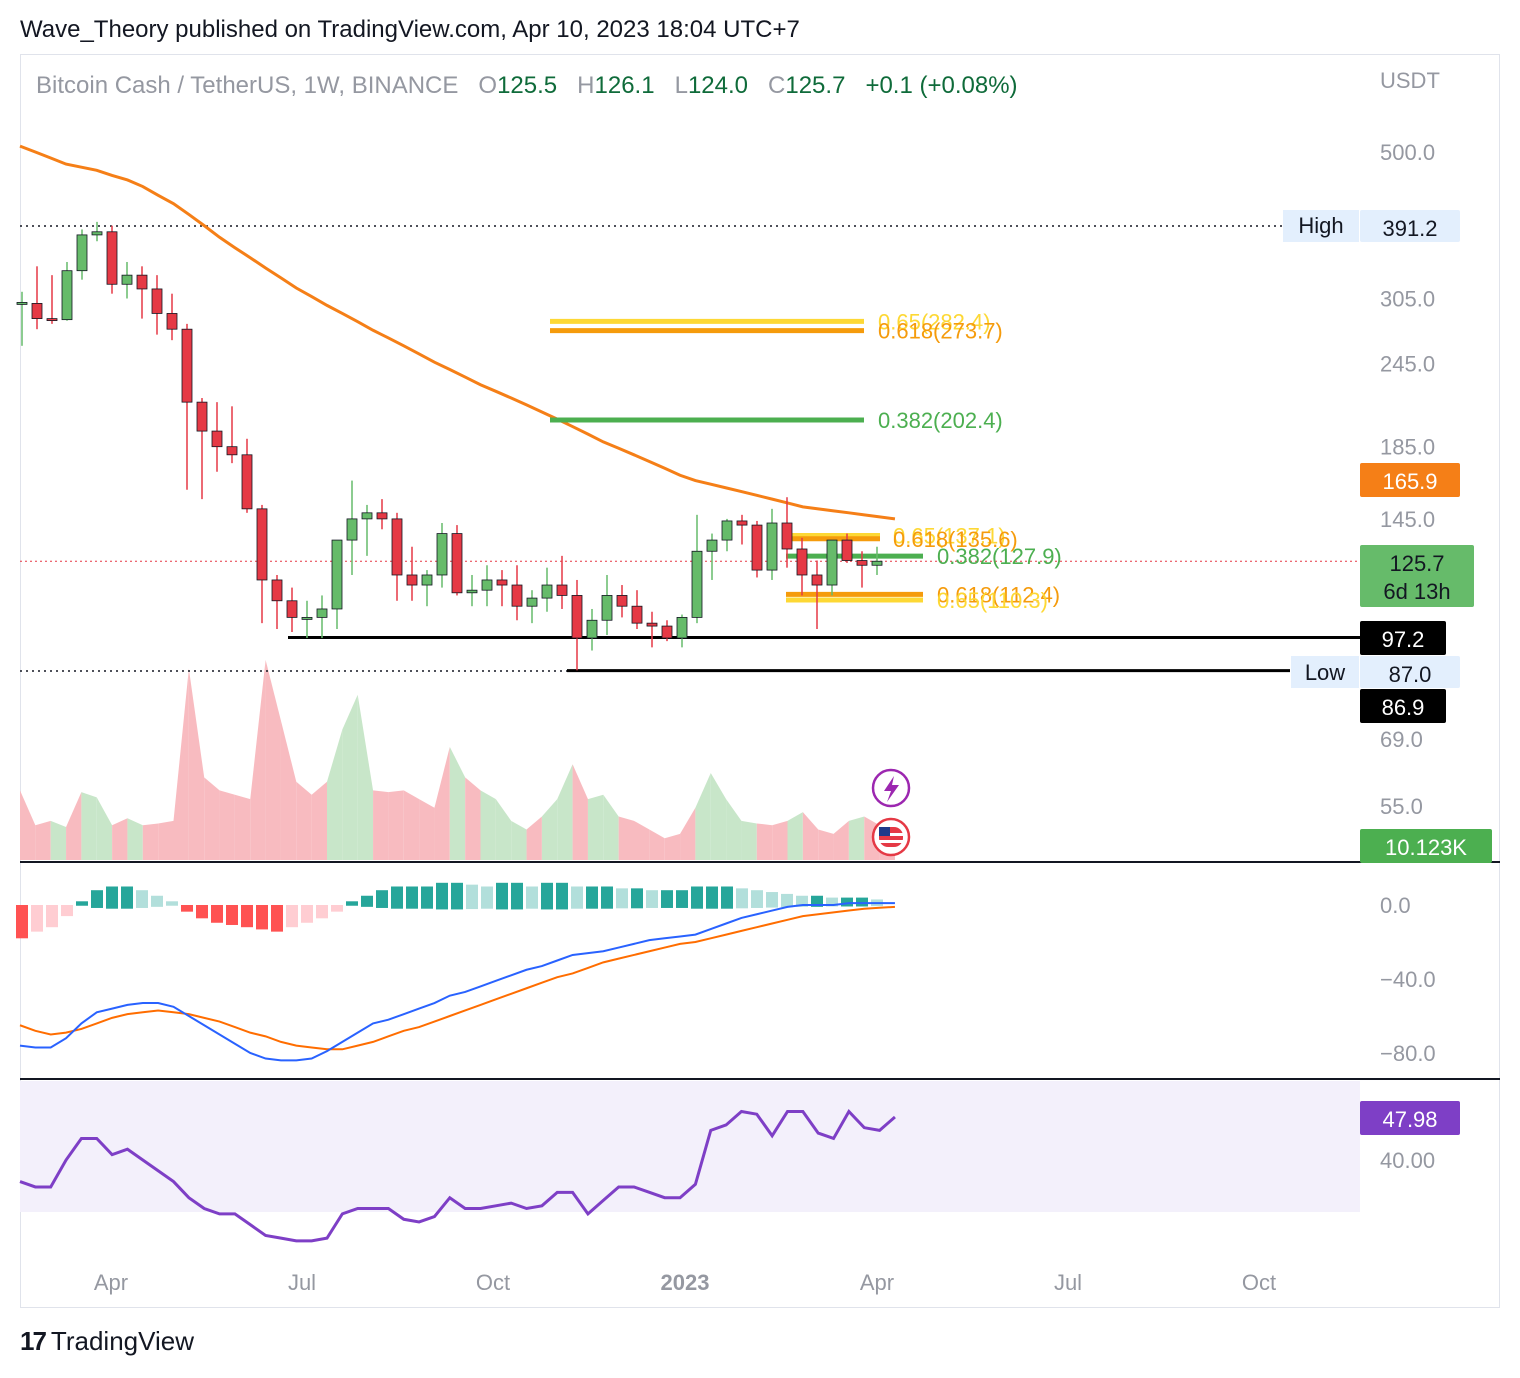 The height and width of the screenshot is (1378, 1520). What do you see at coordinates (884, 831) in the screenshot?
I see `us-flag-icon-canton` at bounding box center [884, 831].